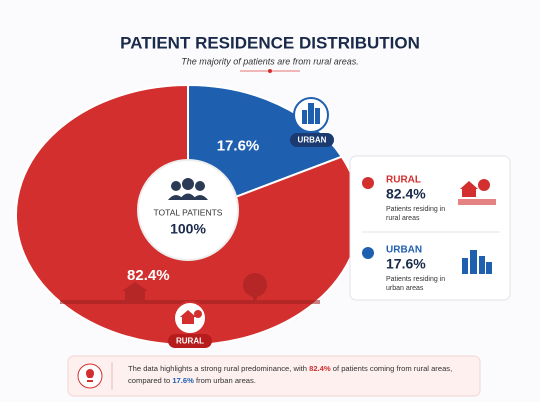  What do you see at coordinates (191, 317) in the screenshot?
I see `farm-icon` at bounding box center [191, 317].